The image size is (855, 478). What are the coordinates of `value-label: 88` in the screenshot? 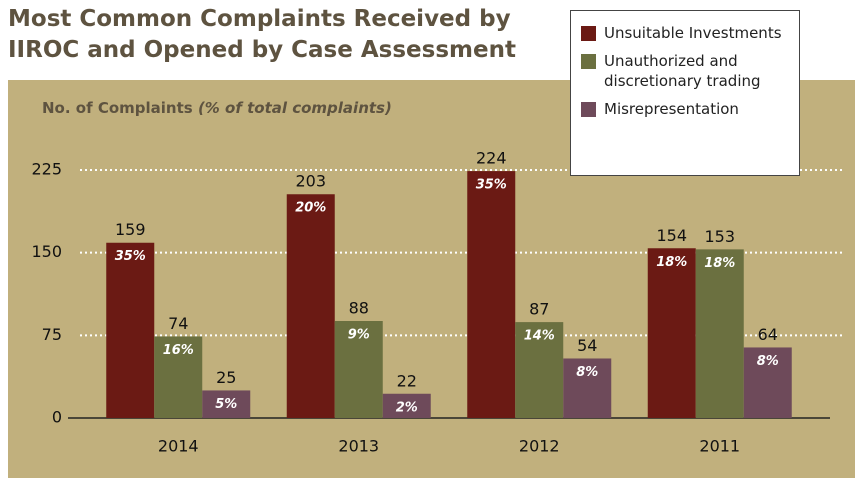 It's located at (359, 308).